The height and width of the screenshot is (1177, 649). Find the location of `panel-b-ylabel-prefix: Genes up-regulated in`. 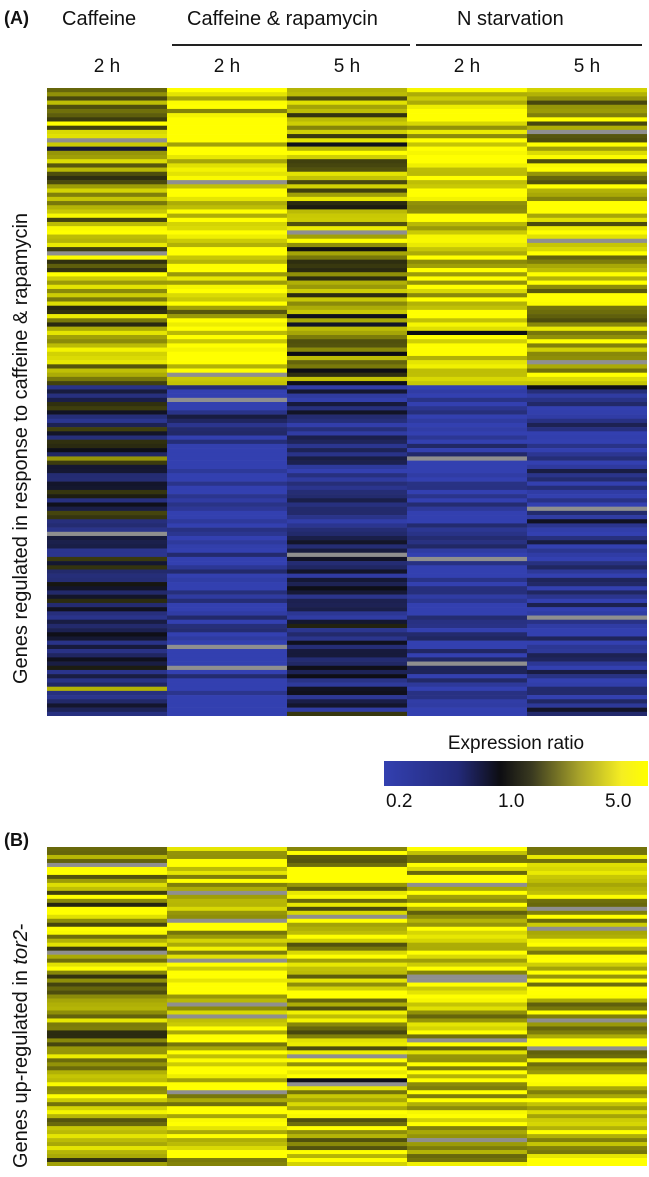

panel-b-ylabel-prefix: Genes up-regulated in is located at coordinates (21, 1066).